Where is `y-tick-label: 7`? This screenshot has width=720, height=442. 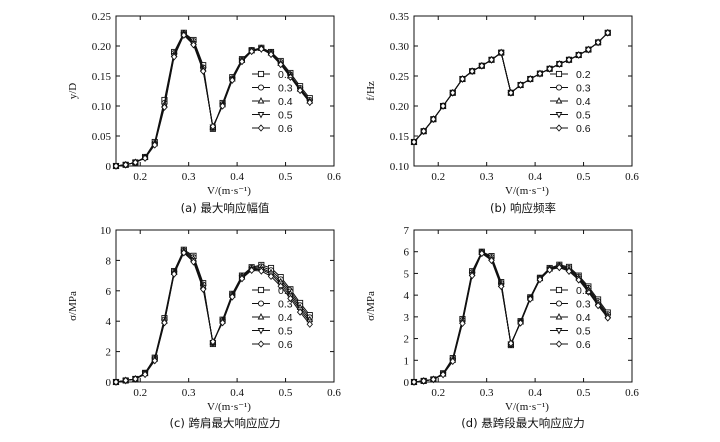
y-tick-label: 7 is located at coordinates (407, 231).